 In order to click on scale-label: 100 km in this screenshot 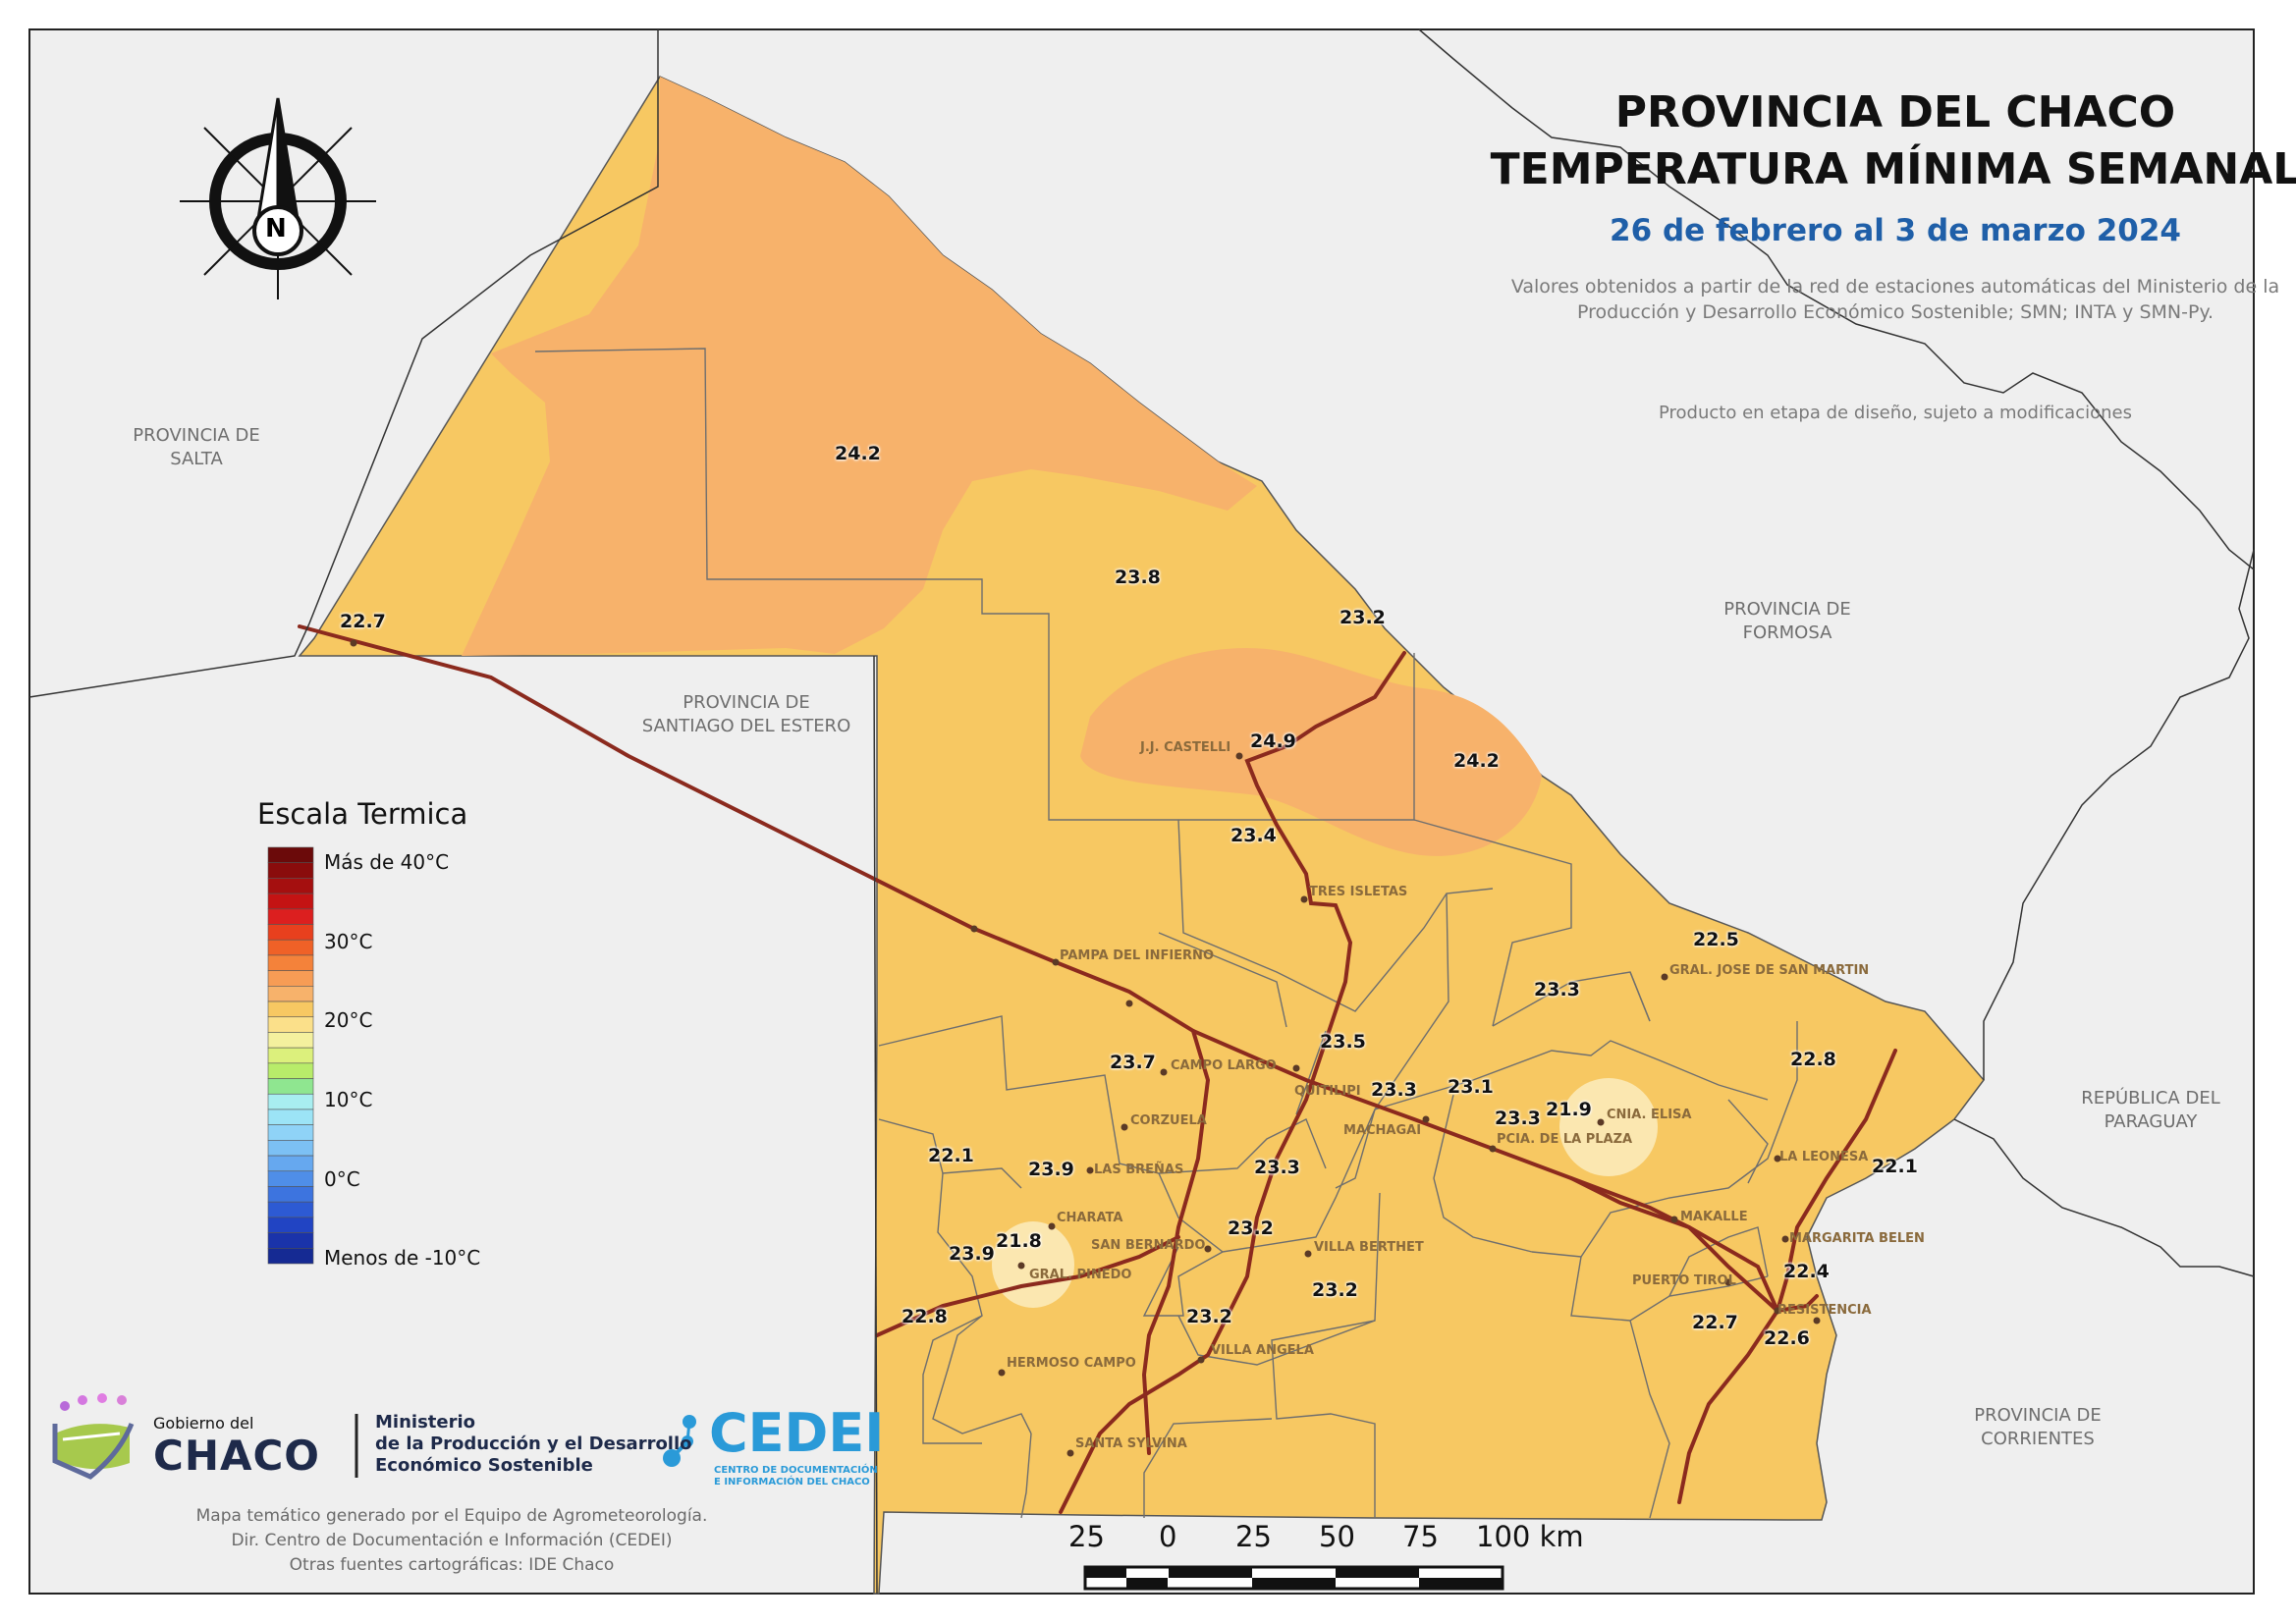, I will do `click(1530, 1536)`.